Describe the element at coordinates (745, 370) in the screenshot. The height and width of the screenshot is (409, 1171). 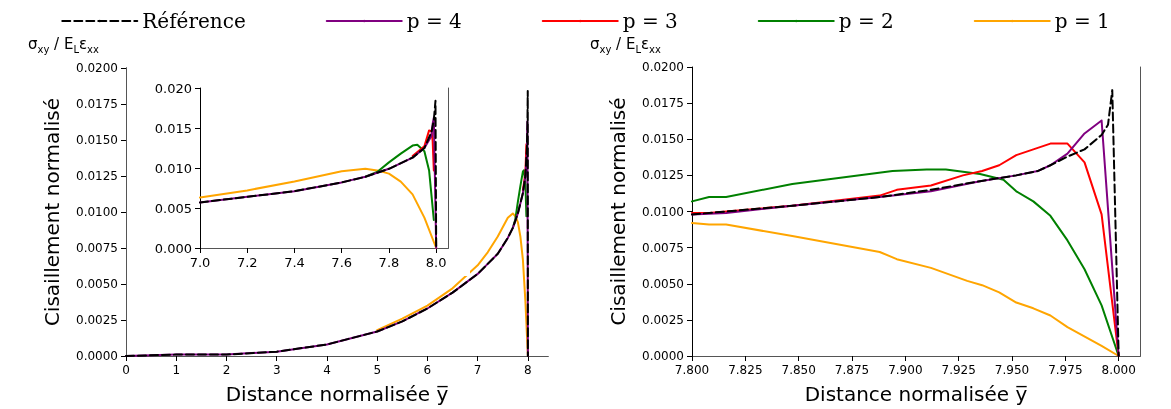
I see `x-tick-label: 7.825` at that location.